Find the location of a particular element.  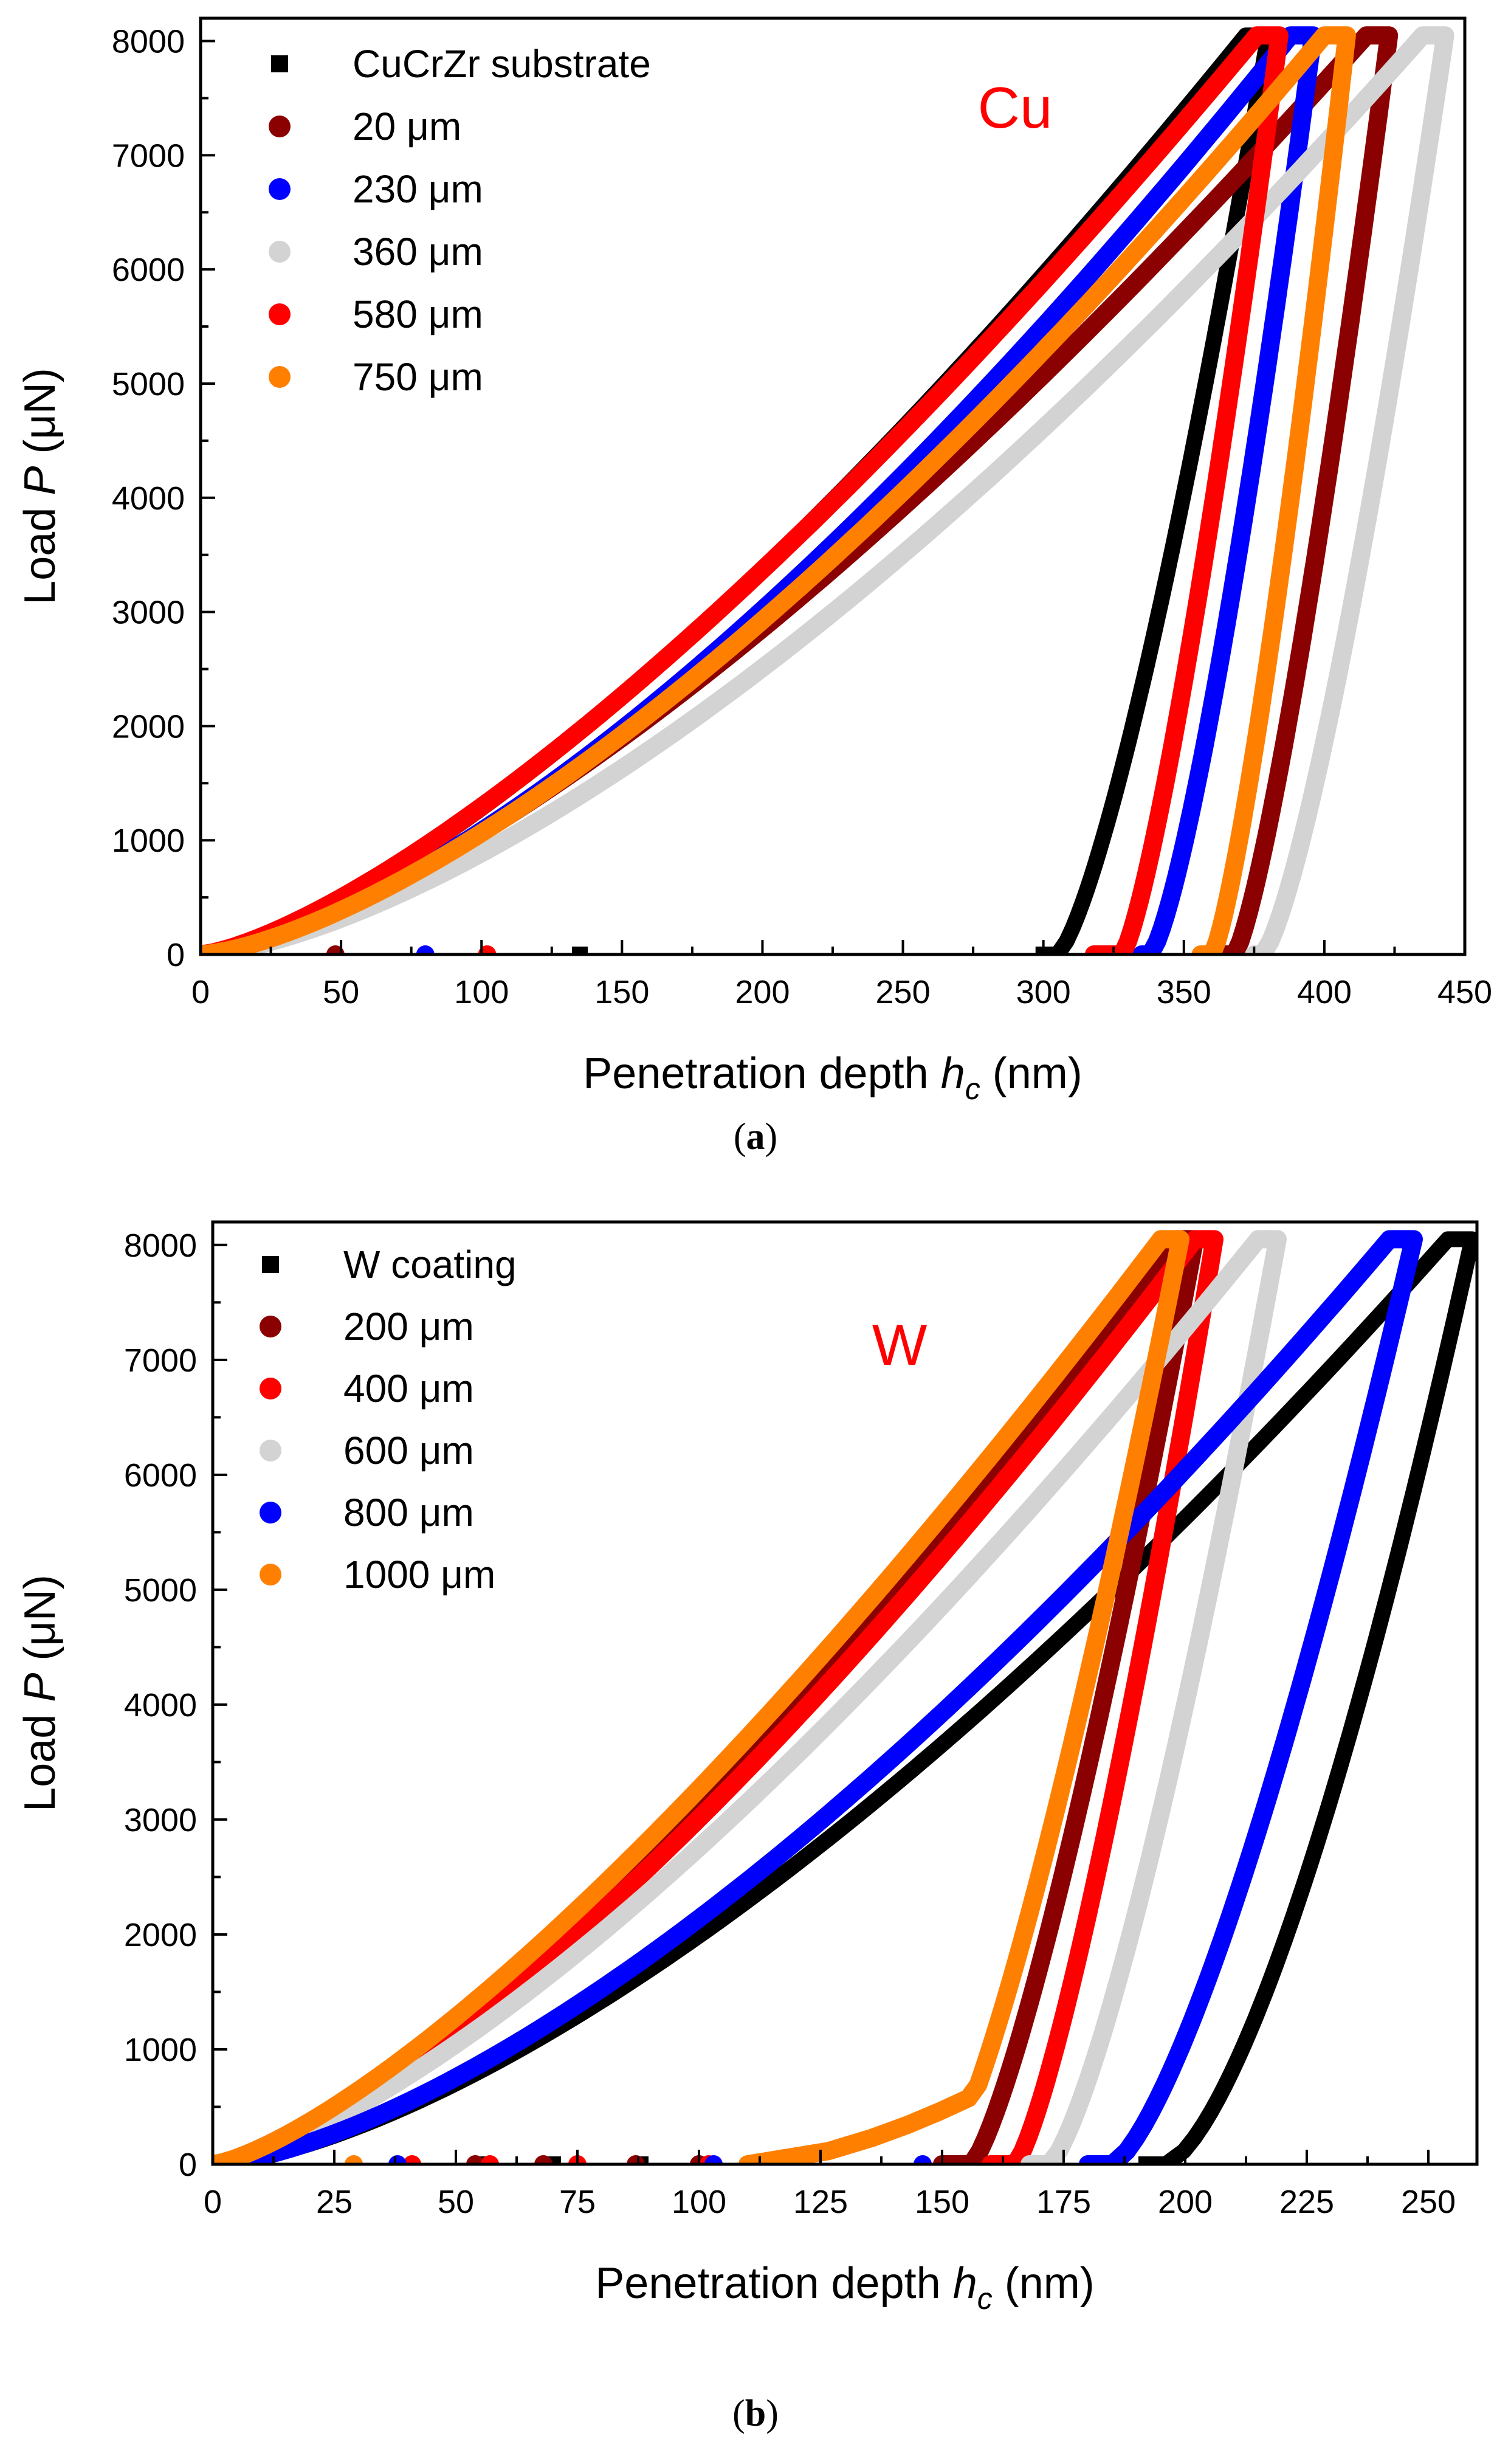

legend-label-3: 600 μm is located at coordinates (408, 1450).